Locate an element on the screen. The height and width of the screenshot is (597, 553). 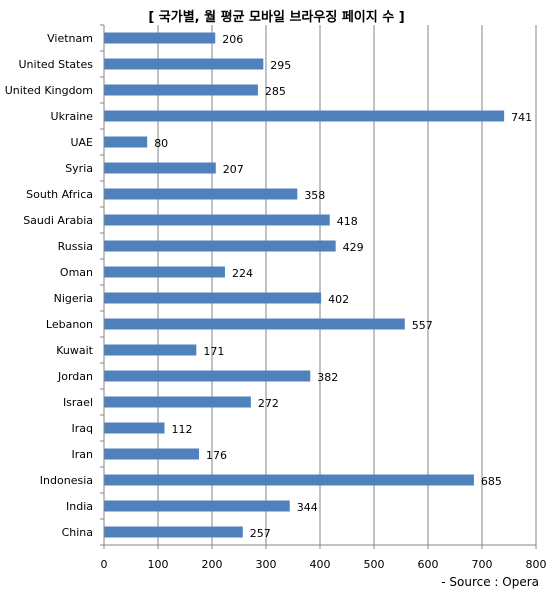
bar-lebanon is located at coordinates (254, 324).